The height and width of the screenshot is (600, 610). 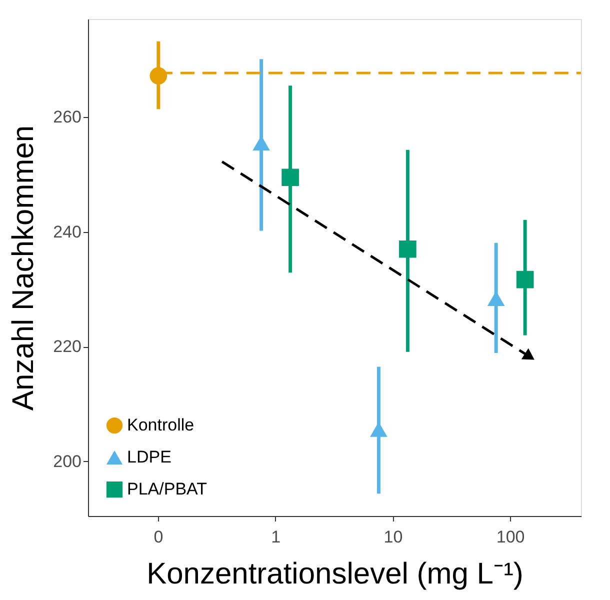 I want to click on x-tick-label: 10, so click(x=393, y=537).